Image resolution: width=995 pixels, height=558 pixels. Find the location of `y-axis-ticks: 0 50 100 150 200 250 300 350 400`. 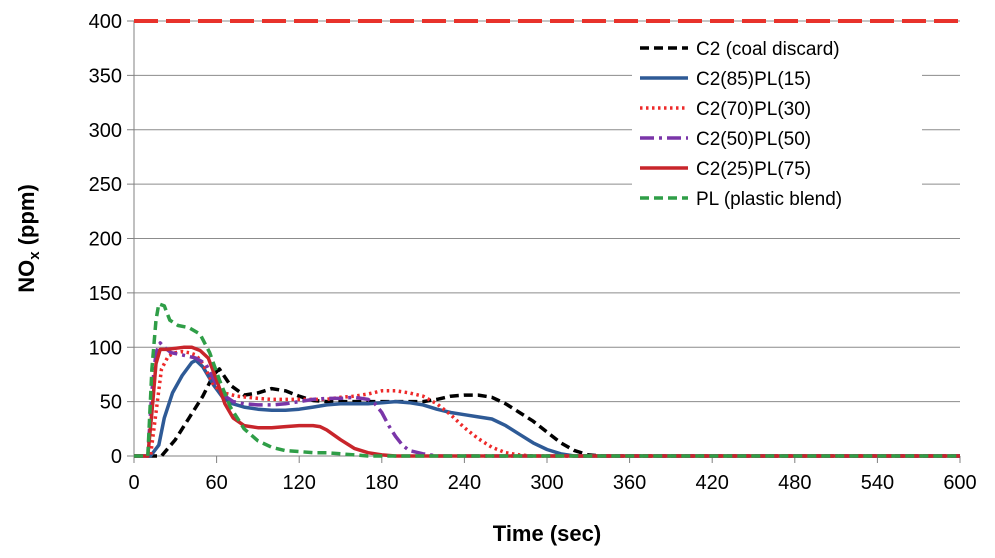

y-axis-ticks: 0 50 100 150 200 250 300 350 400 is located at coordinates (111, 239).